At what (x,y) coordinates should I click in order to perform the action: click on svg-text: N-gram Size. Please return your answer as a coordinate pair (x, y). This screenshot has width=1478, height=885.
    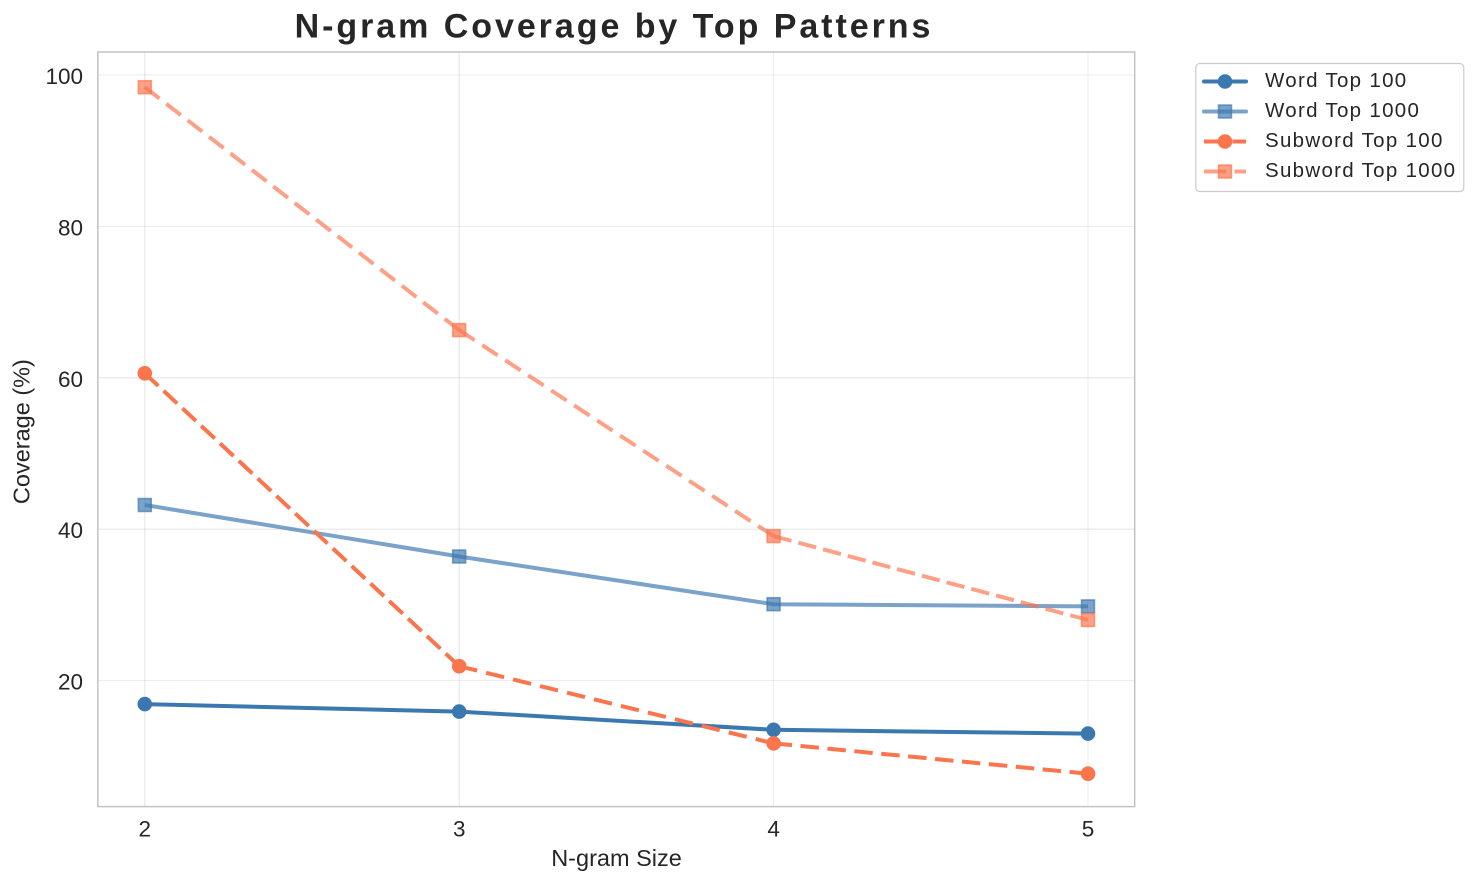
    Looking at the image, I should click on (616, 858).